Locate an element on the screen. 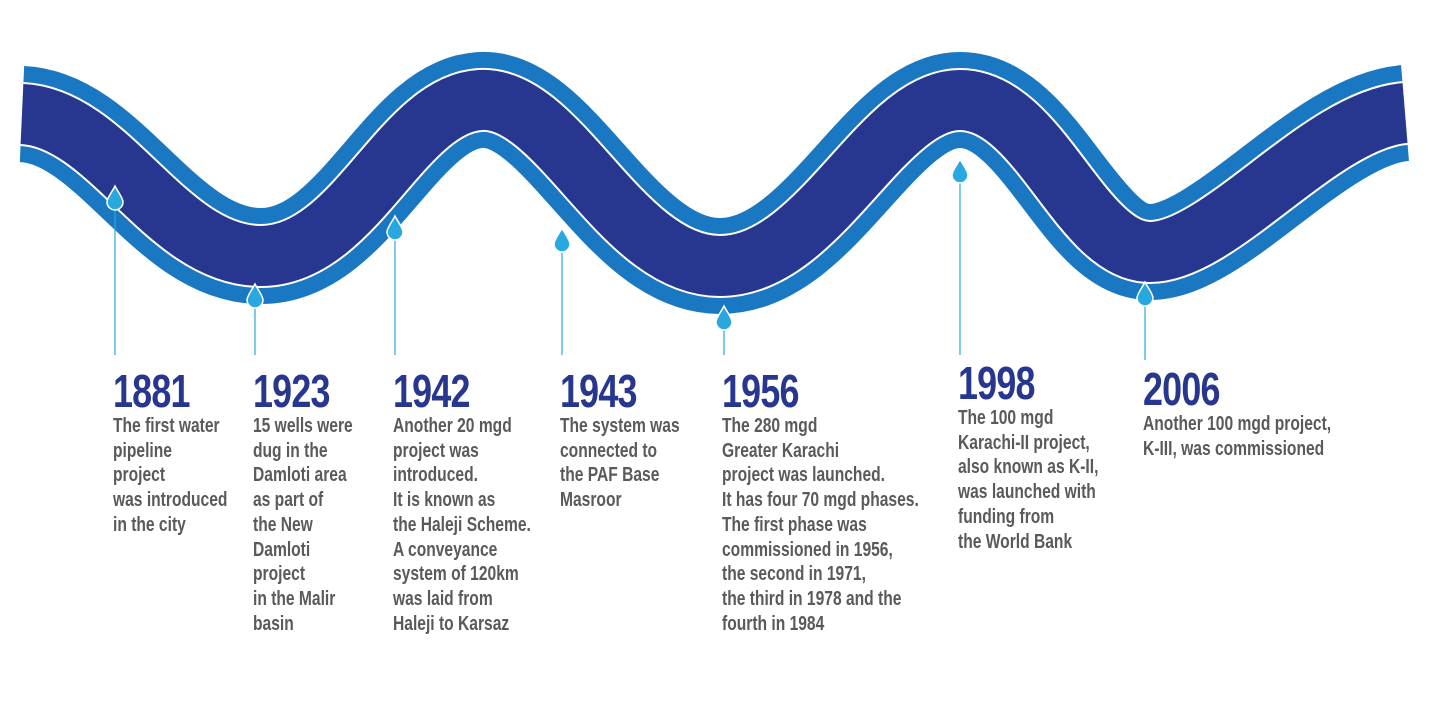 This screenshot has height=728, width=1430. event-text: was introduced is located at coordinates (170, 500).